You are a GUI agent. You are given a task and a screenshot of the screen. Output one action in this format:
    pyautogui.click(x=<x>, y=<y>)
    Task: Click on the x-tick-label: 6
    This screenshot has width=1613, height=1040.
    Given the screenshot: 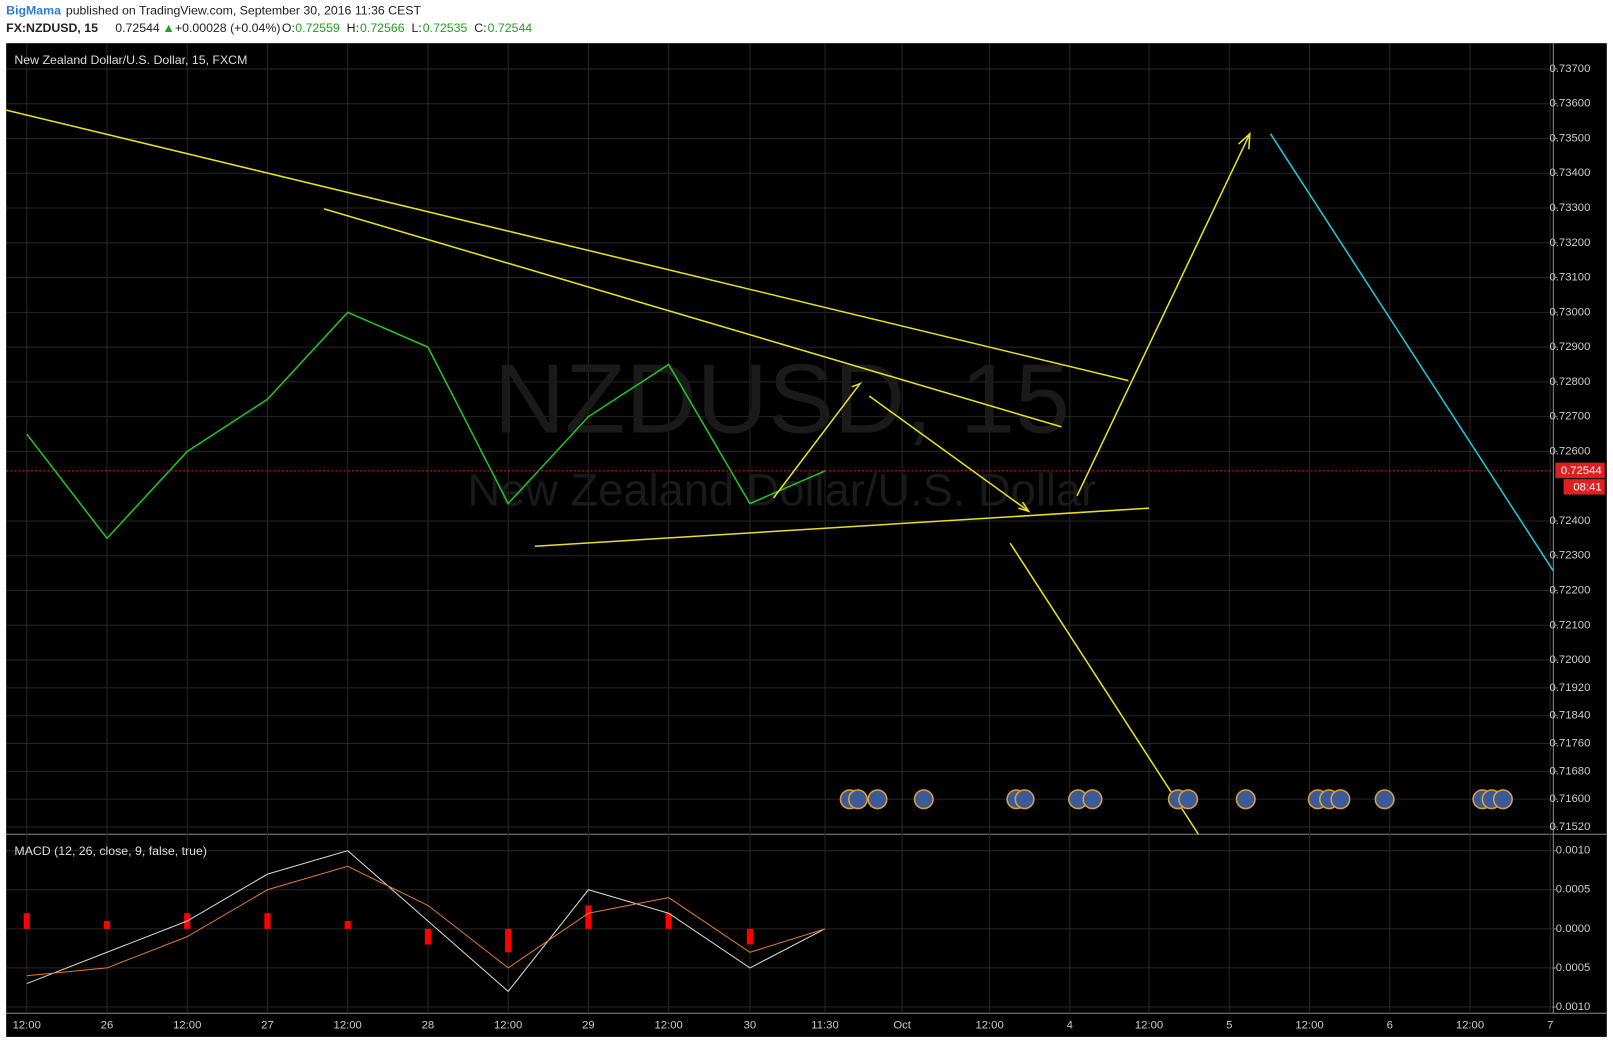 What is the action you would take?
    pyautogui.click(x=1390, y=1026)
    